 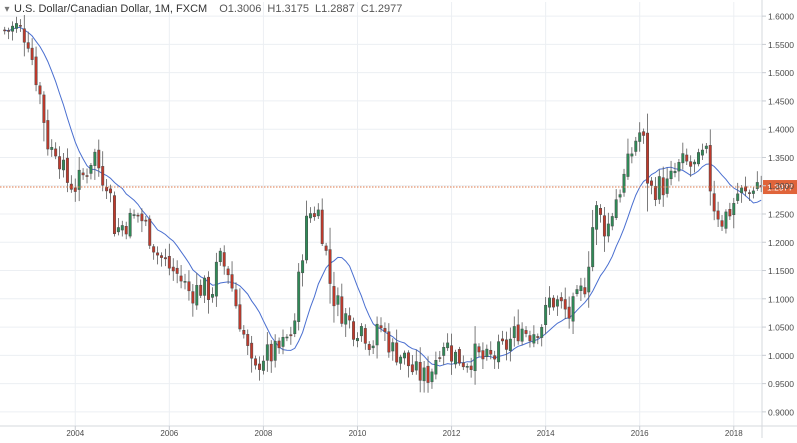 I want to click on last-price-badge, so click(x=780, y=187).